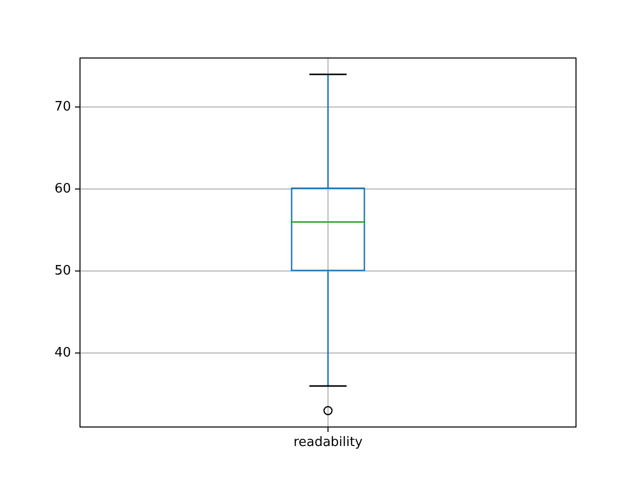 This screenshot has height=480, width=640. Describe the element at coordinates (62, 107) in the screenshot. I see `y-tick-label: 70` at that location.